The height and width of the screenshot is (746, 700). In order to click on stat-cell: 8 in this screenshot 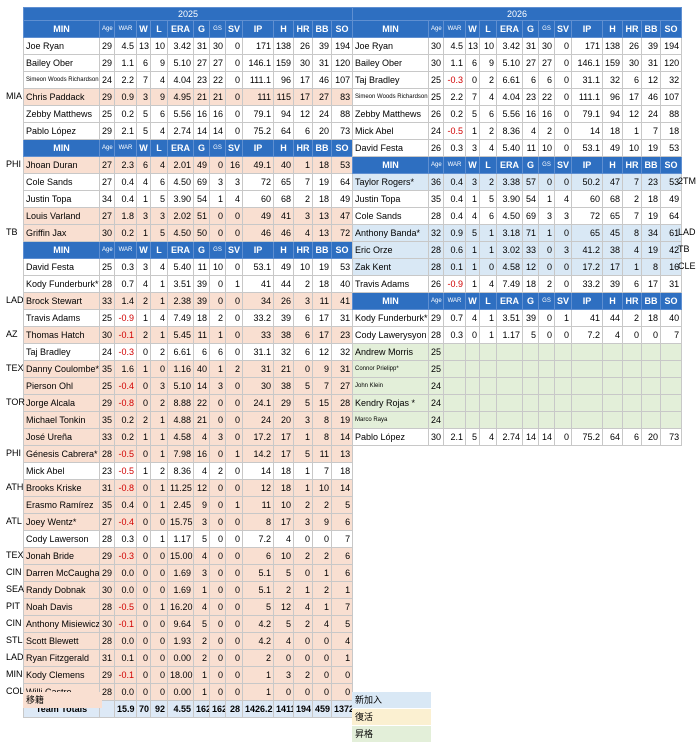, I will do `click(258, 522)`.